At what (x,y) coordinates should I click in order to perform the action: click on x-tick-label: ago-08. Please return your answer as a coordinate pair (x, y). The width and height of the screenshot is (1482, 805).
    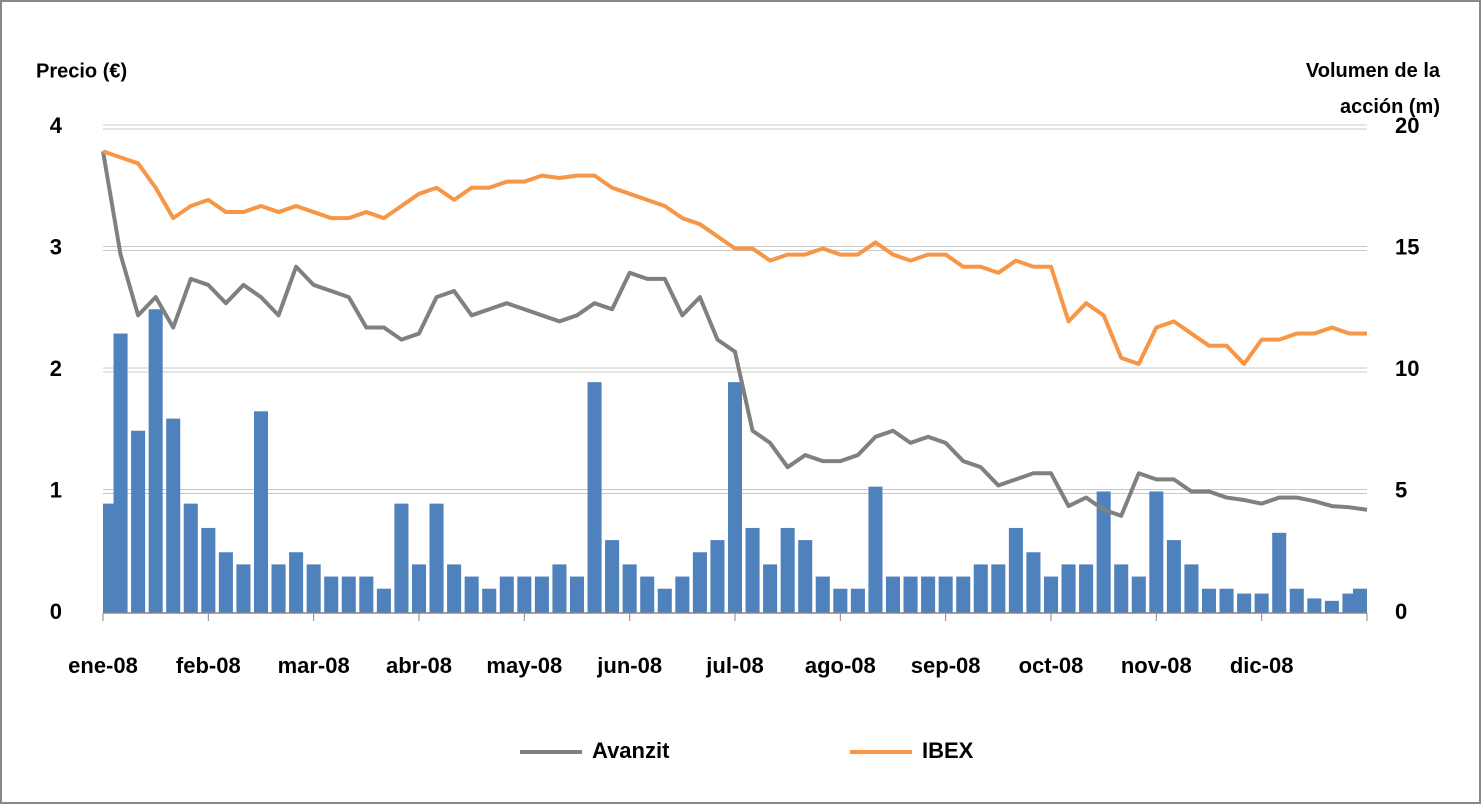
    Looking at the image, I should click on (840, 665).